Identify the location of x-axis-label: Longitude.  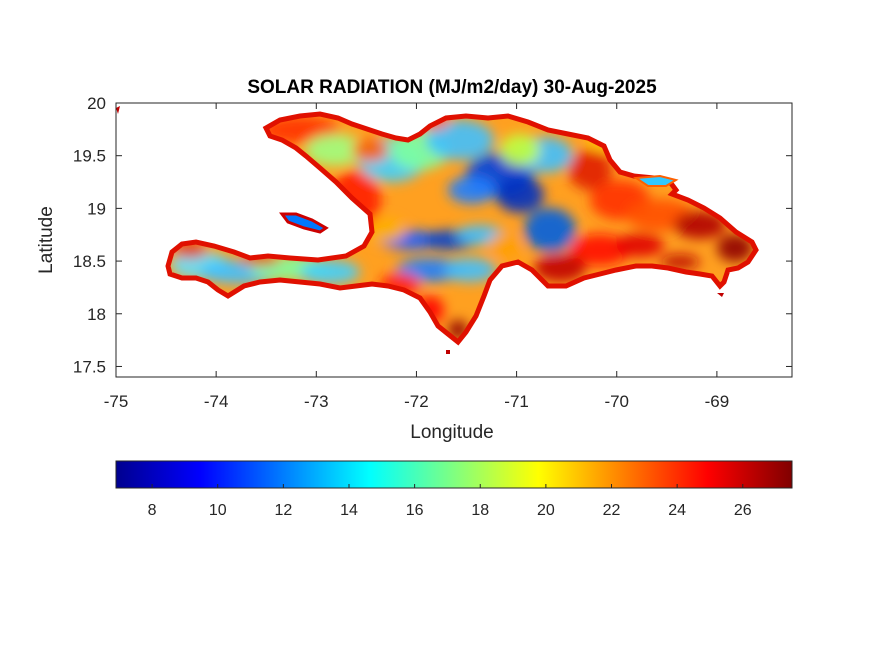
(451, 432).